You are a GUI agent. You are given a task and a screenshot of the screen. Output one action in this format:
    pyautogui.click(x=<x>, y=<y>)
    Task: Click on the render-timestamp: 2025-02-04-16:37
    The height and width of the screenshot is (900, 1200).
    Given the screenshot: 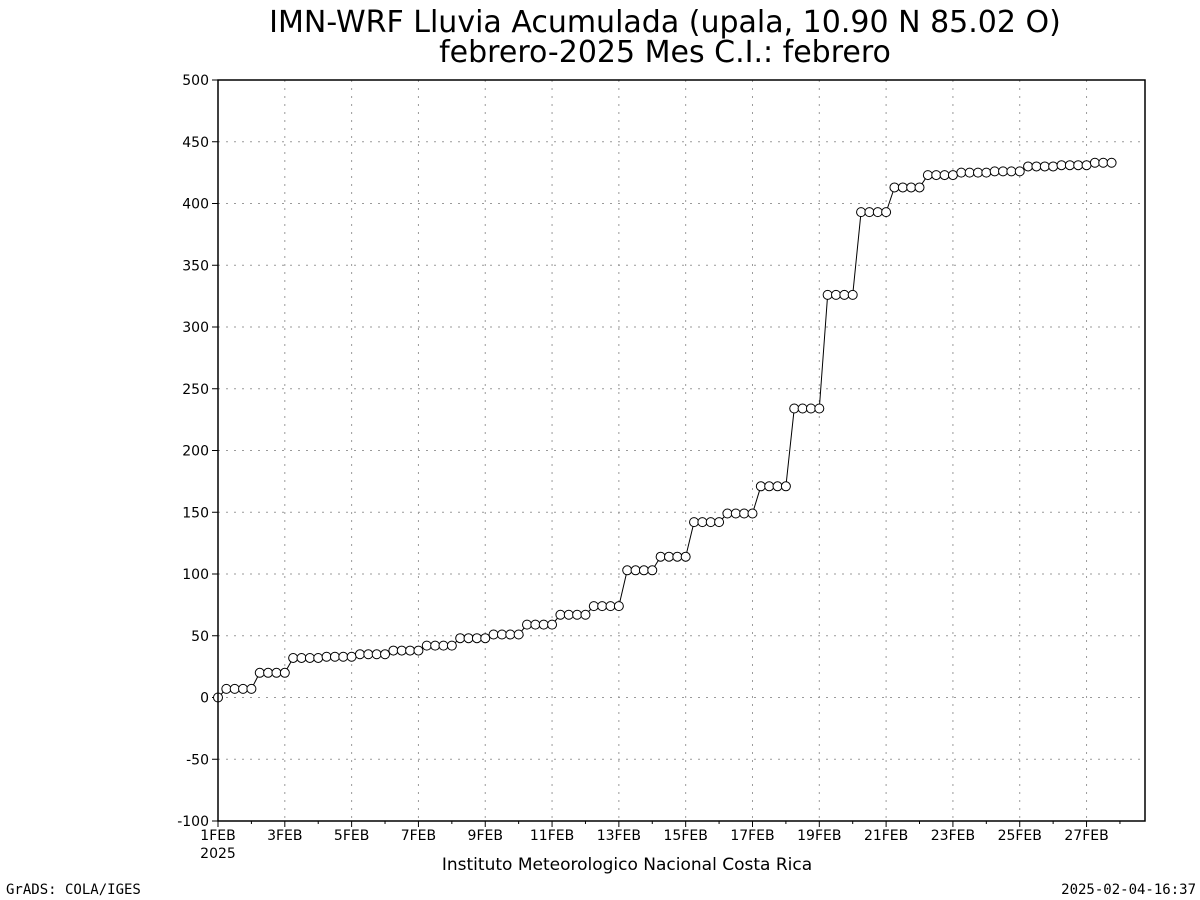 What is the action you would take?
    pyautogui.click(x=1128, y=890)
    